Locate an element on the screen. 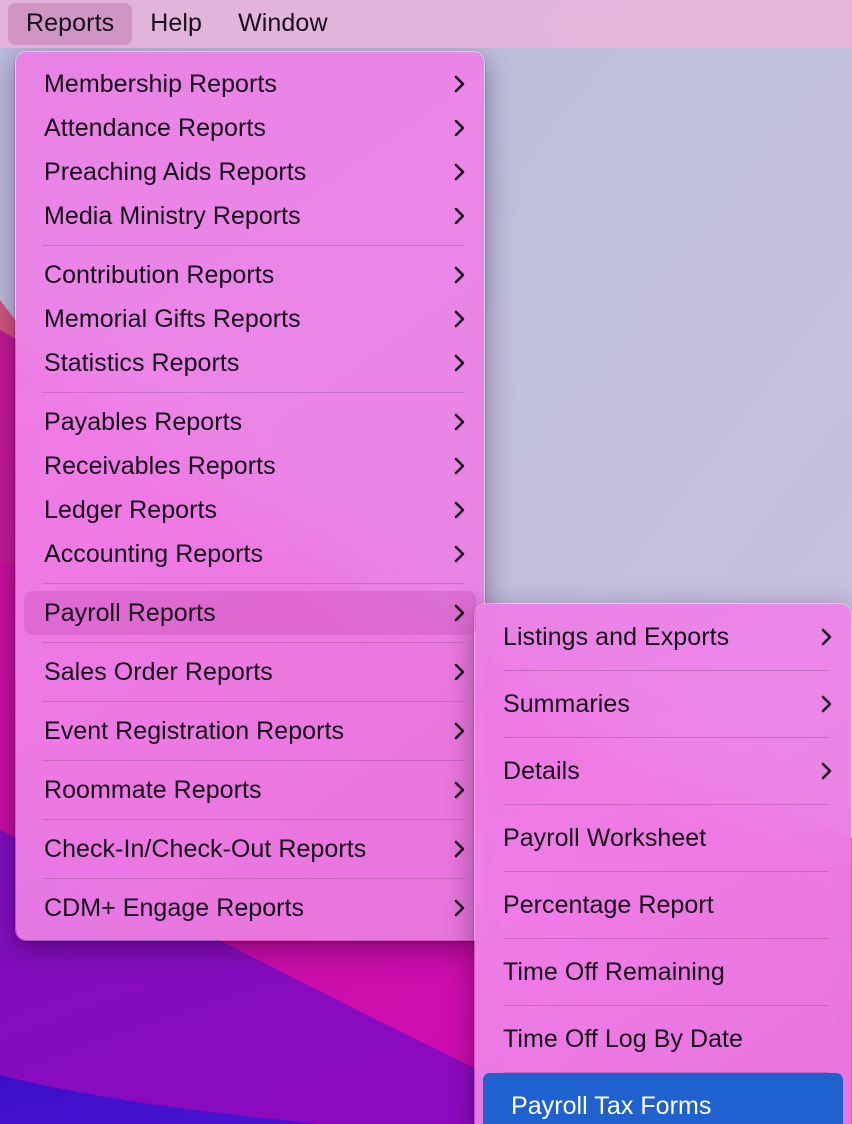 The image size is (852, 1124). menu-item-cdm-engage-reports: CDM+ Engage Reports is located at coordinates (250, 908).